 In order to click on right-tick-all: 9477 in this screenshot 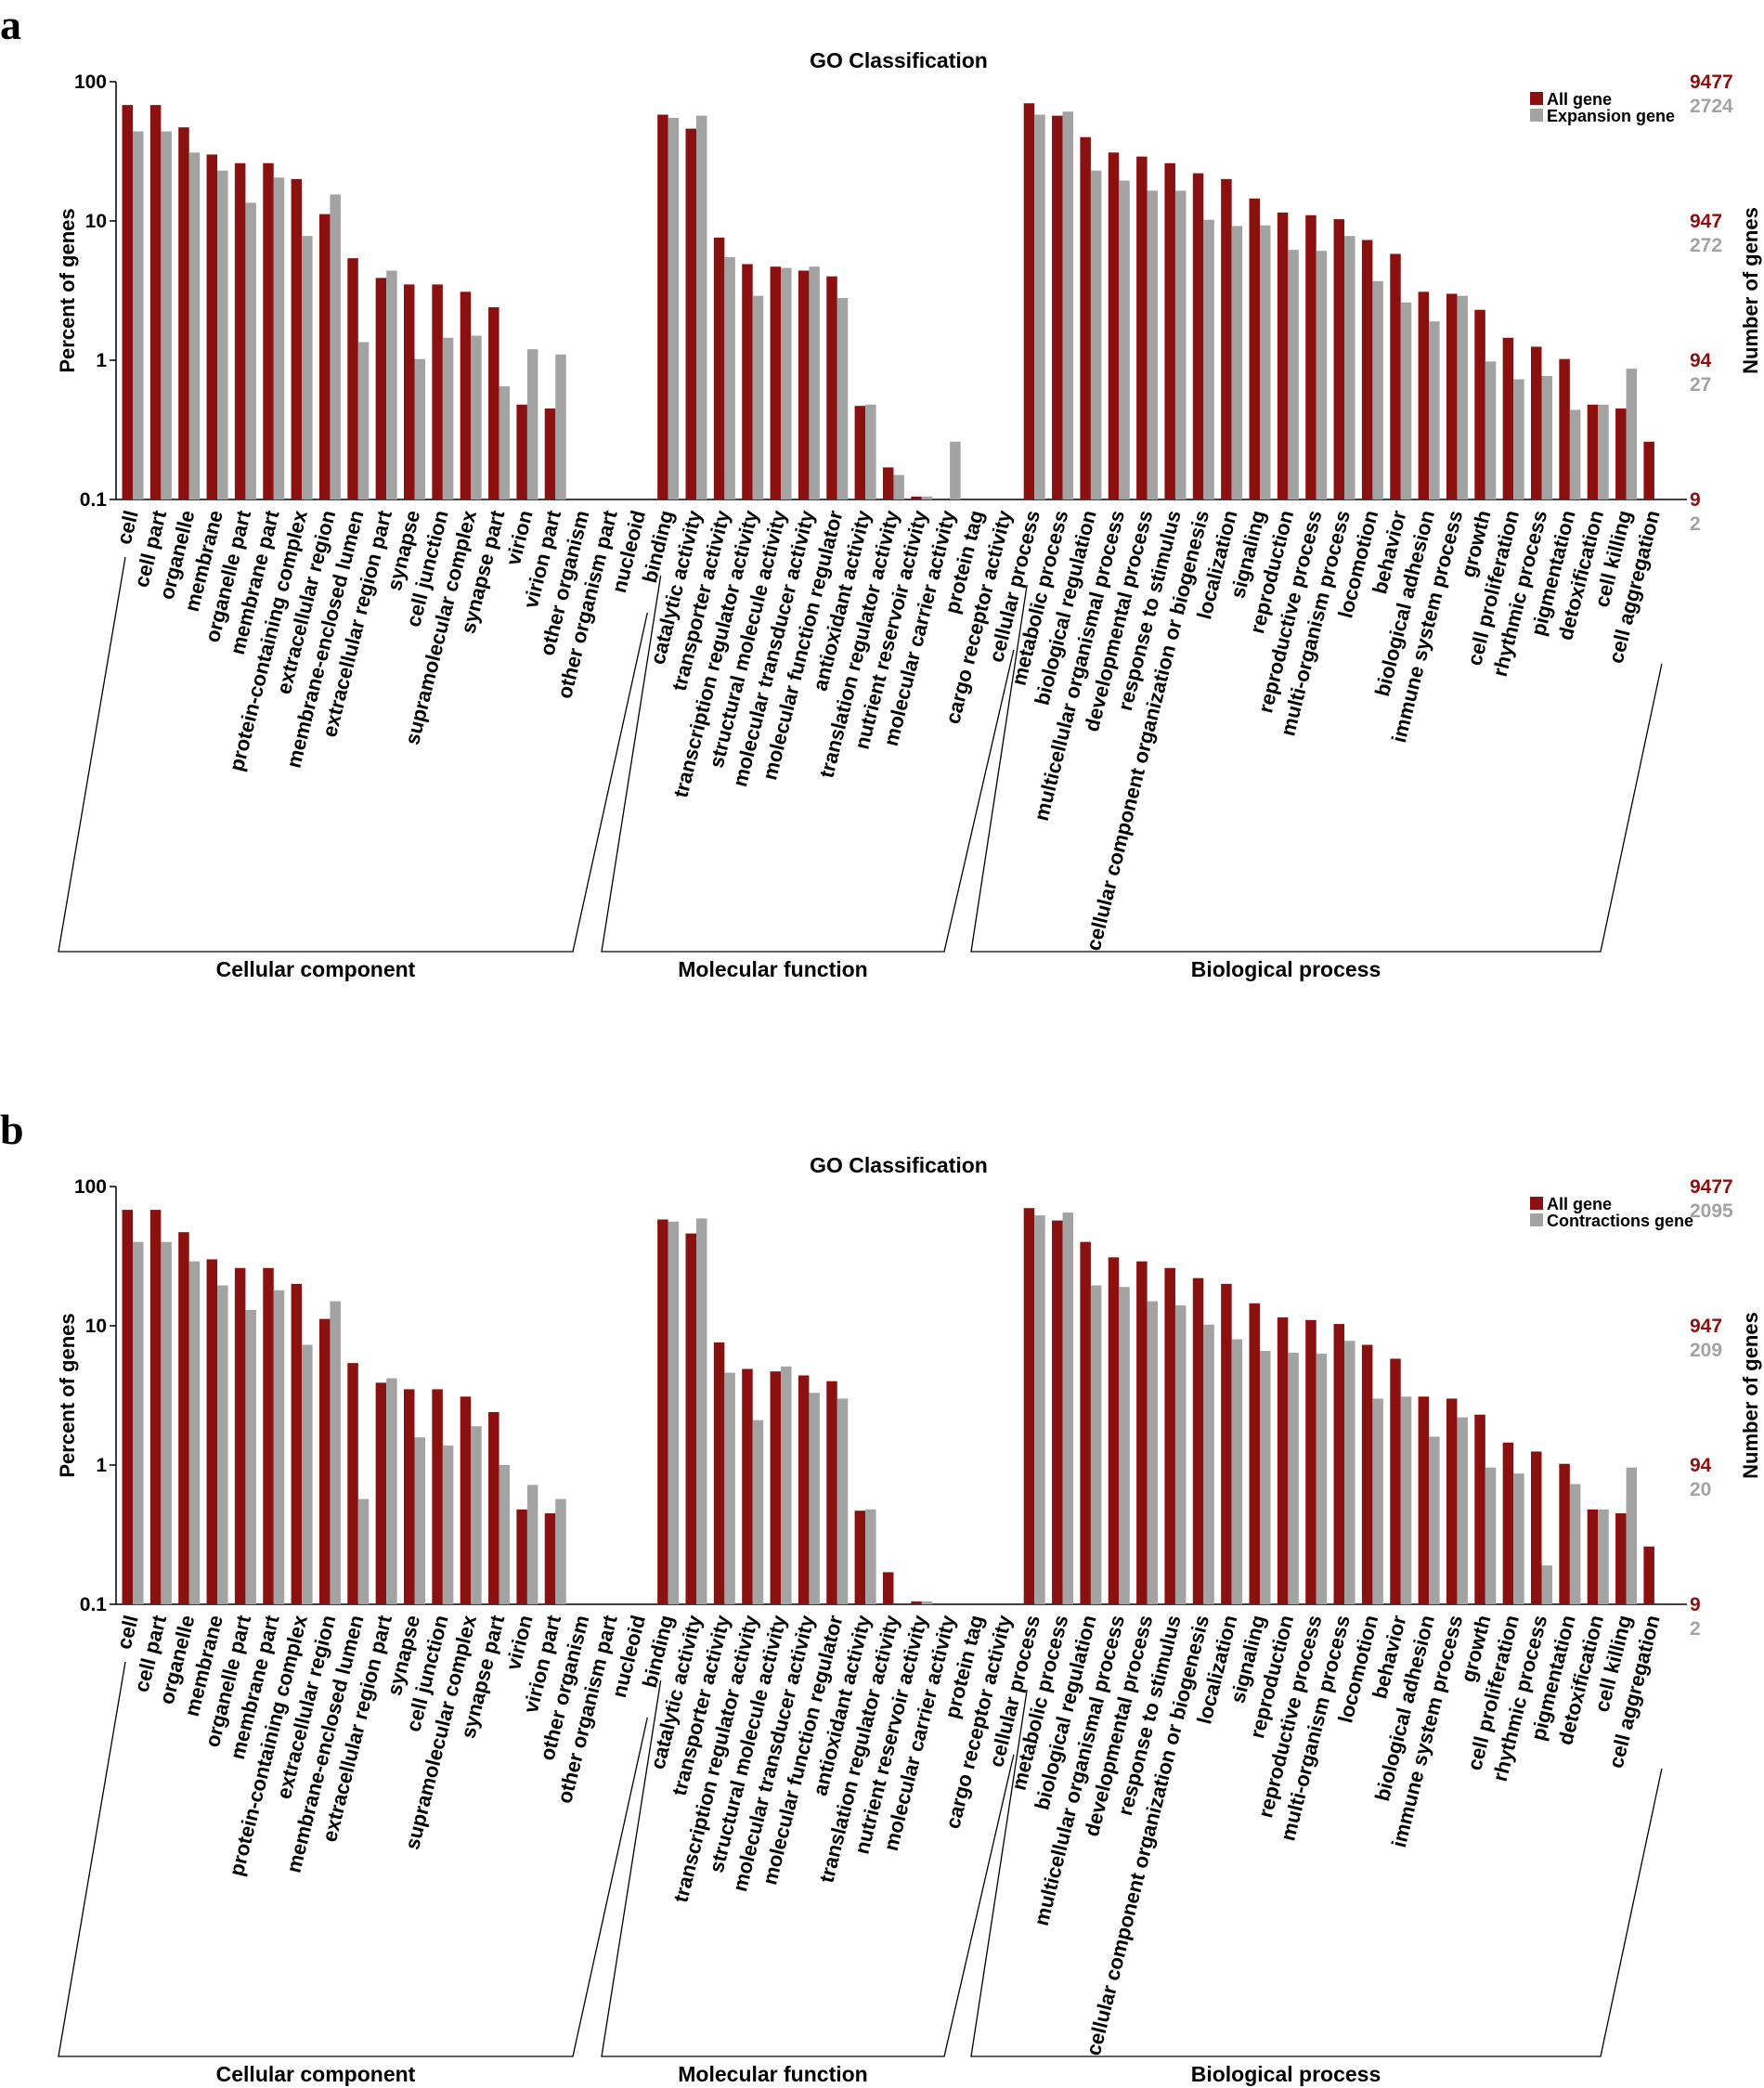, I will do `click(1711, 1187)`.